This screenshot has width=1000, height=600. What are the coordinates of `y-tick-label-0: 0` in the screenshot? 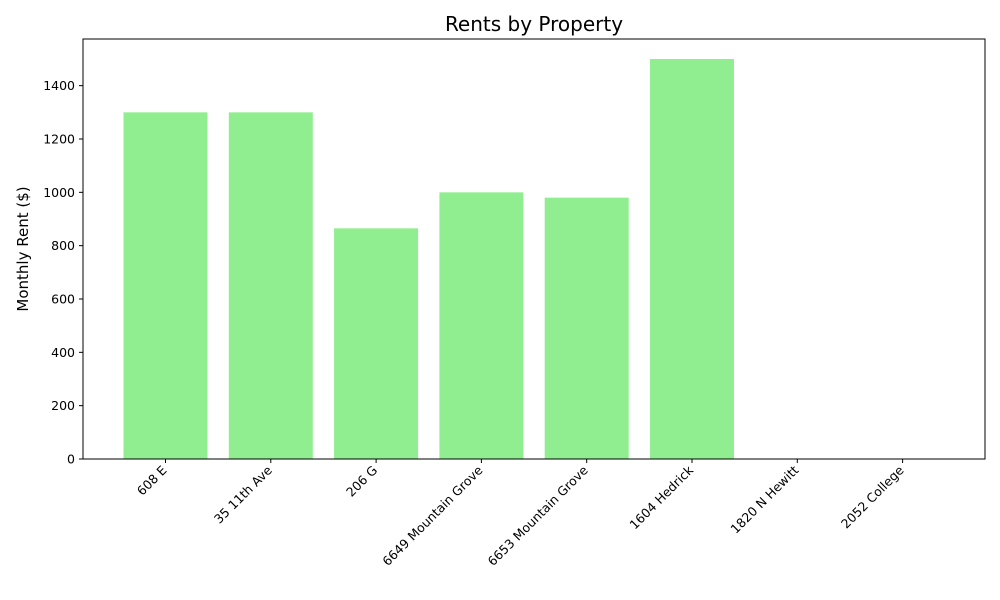 It's located at (71, 459).